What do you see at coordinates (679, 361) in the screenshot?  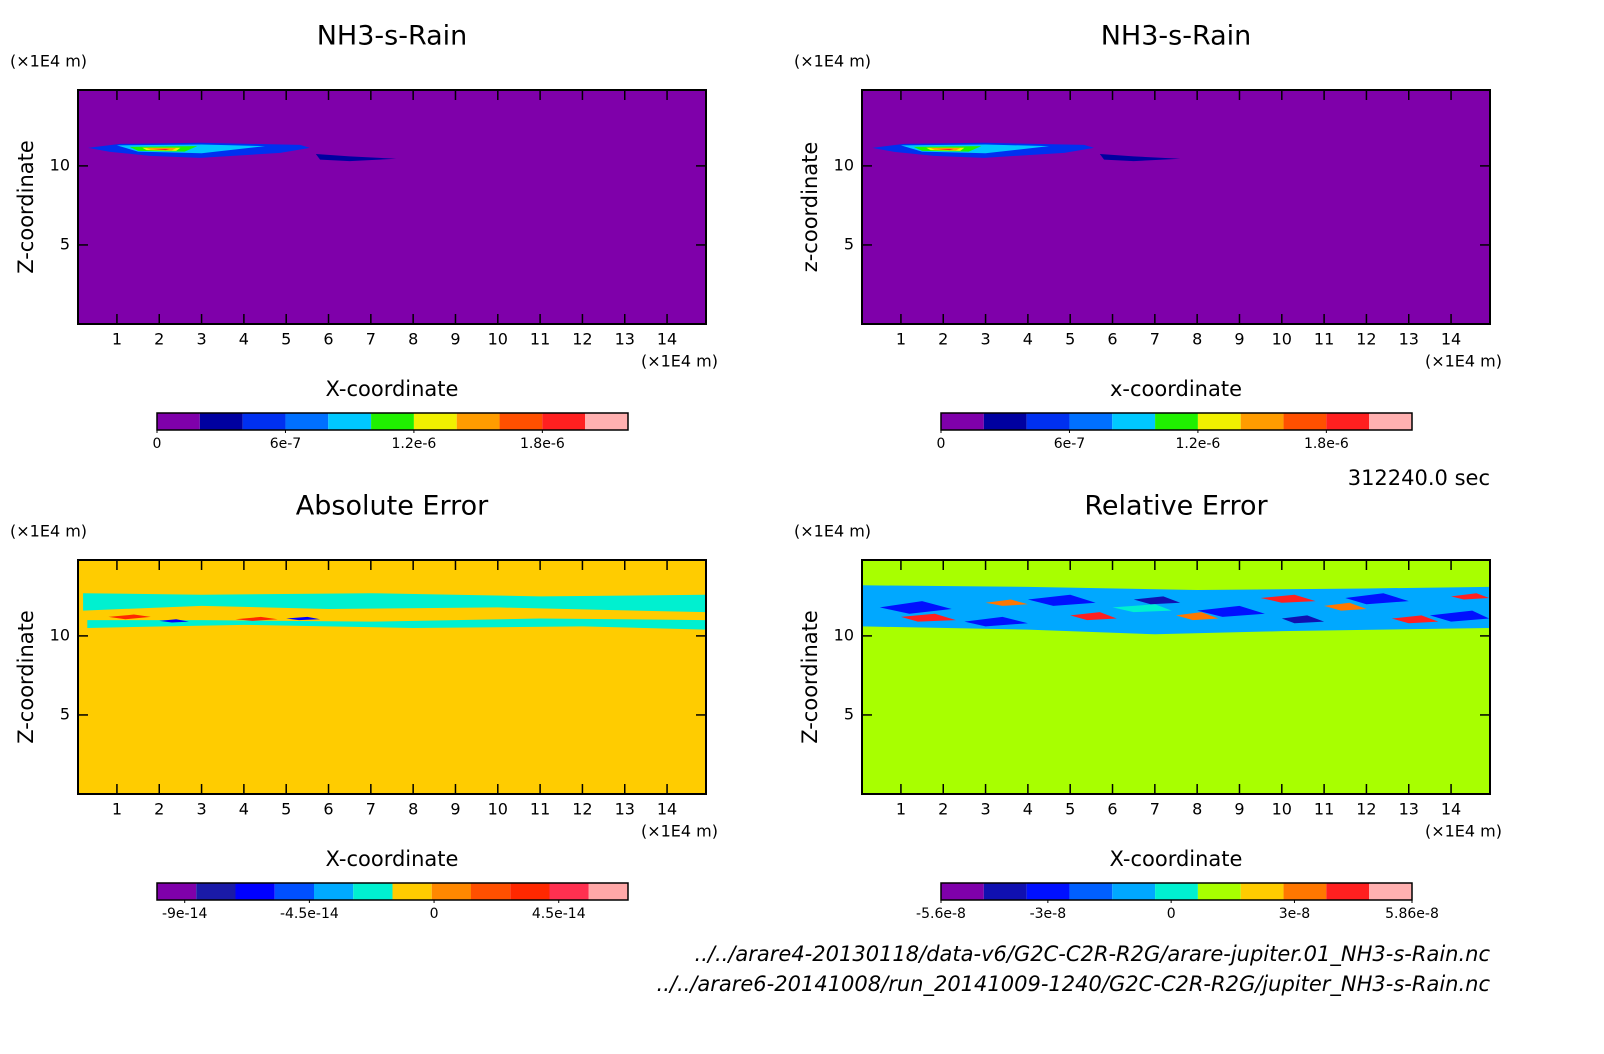 I see `x-unit: (×1E4 m)` at bounding box center [679, 361].